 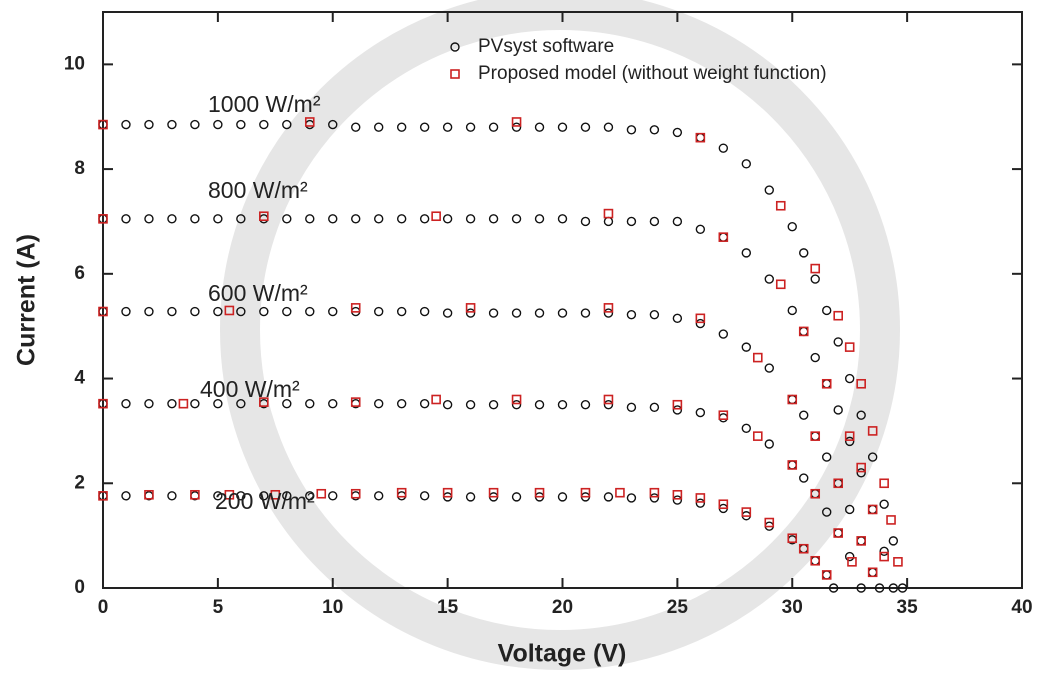 I want to click on curve-annotation: 200 W/m², so click(x=265, y=501).